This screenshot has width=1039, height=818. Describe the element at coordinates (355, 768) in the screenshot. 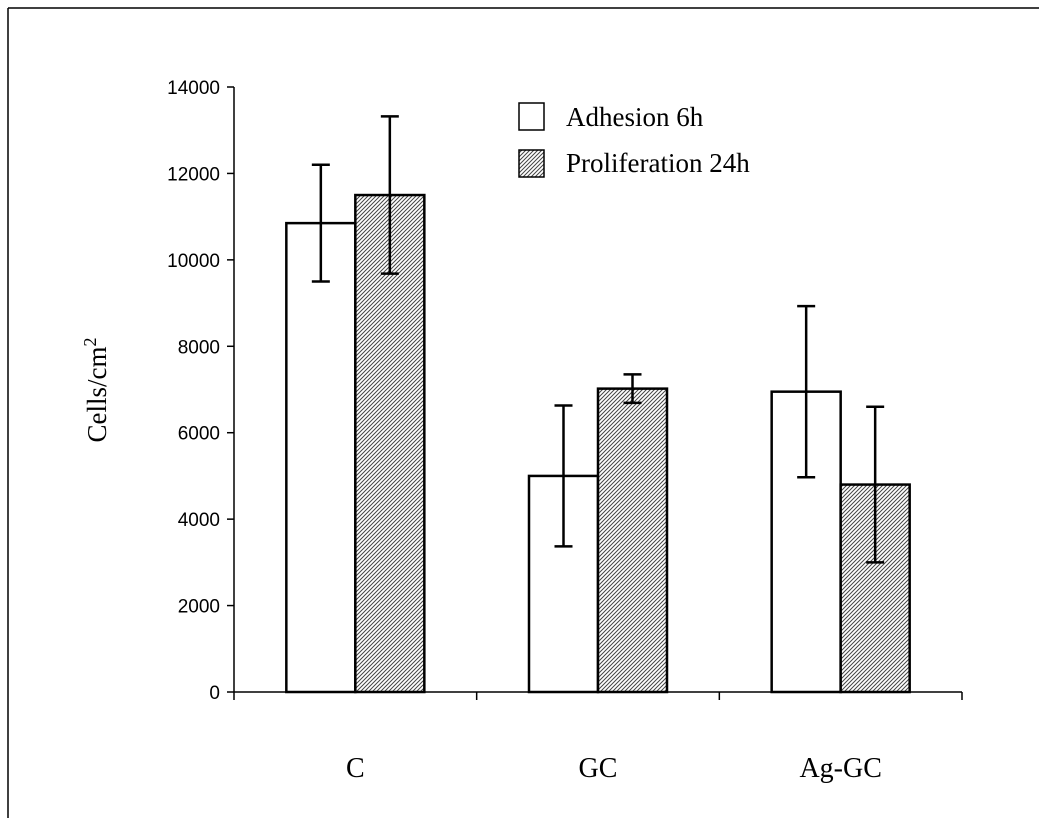

I see `x-category-label-0: C` at that location.